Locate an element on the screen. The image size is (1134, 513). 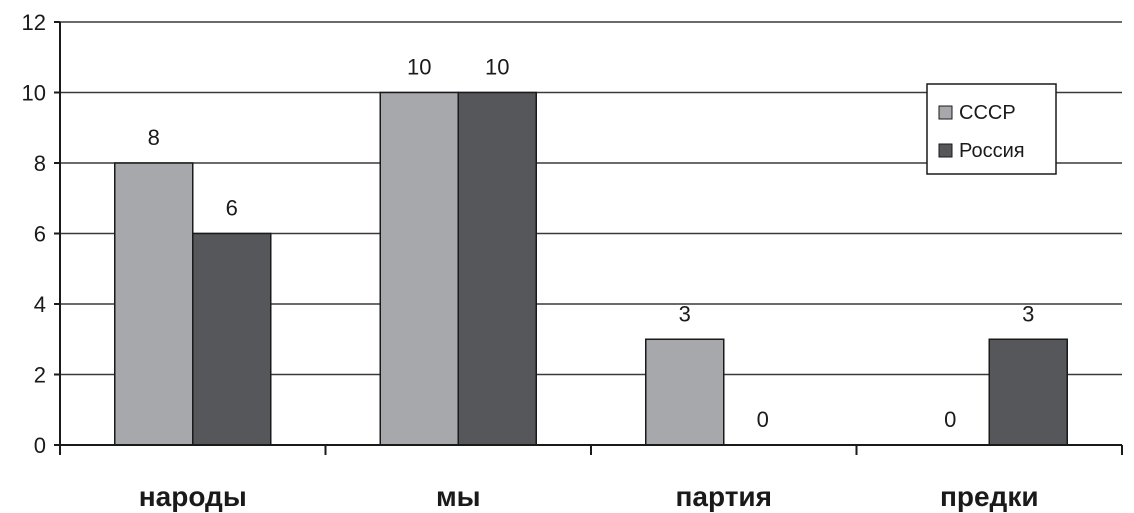
legend-label: СССР is located at coordinates (987, 113).